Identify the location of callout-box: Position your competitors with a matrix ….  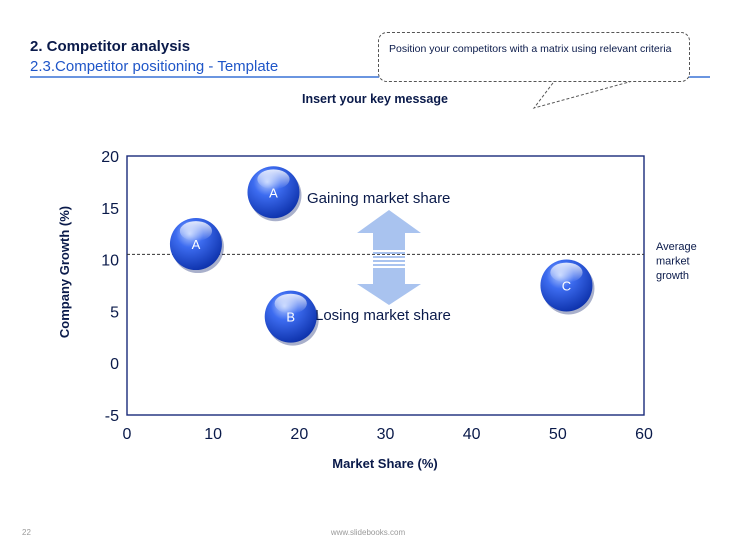
(534, 57).